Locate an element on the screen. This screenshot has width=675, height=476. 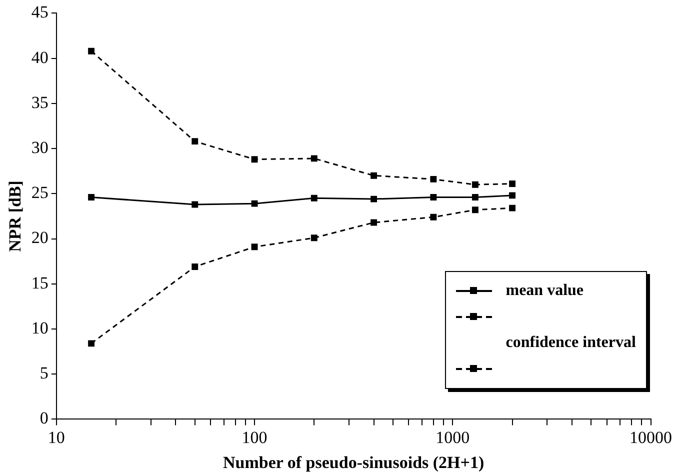
legend-label: mean value is located at coordinates (545, 291).